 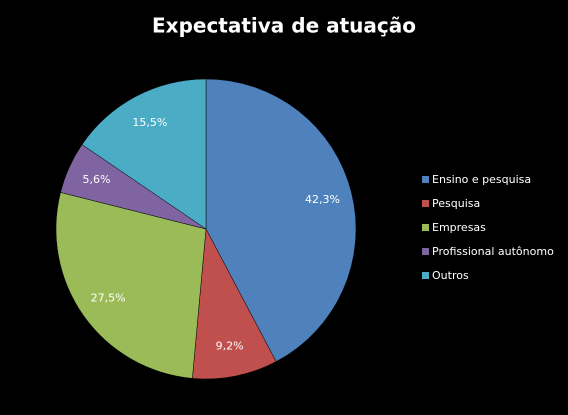 What do you see at coordinates (493, 251) in the screenshot?
I see `legend-label: Profissional autônomo` at bounding box center [493, 251].